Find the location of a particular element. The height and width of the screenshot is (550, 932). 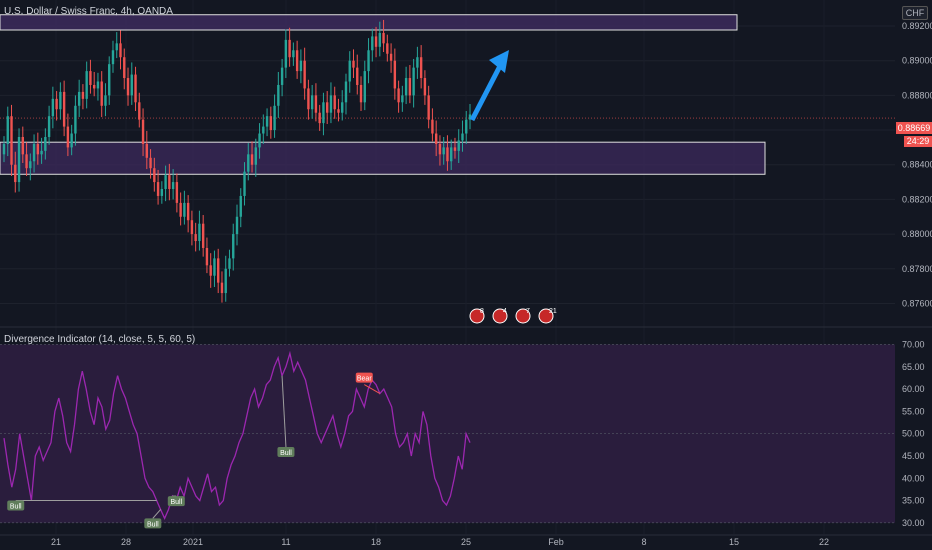

time-axis-tick: 11 is located at coordinates (285, 542).